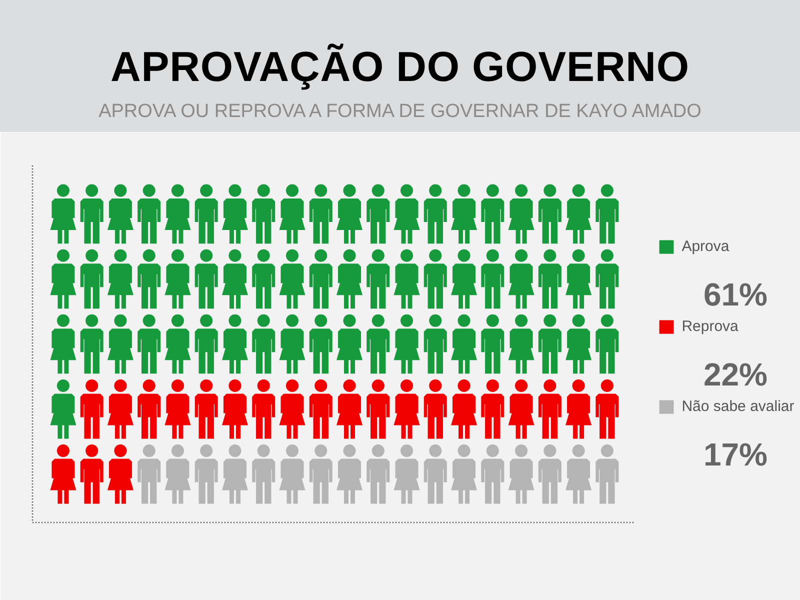  Describe the element at coordinates (400, 111) in the screenshot. I see `text: APROVA OU REPROVA A FORMA DE GOVERNAR DE KAYO AMADO` at that location.